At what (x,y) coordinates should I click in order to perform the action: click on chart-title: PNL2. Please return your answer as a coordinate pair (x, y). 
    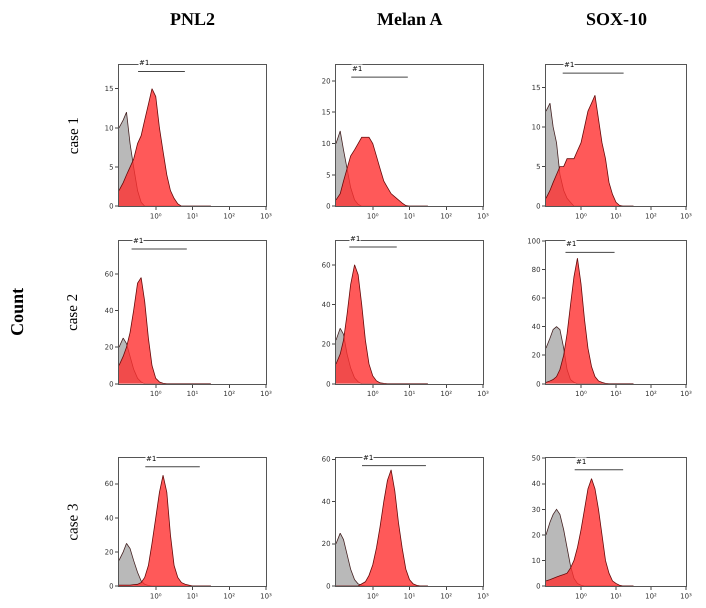
    Looking at the image, I should click on (192, 19).